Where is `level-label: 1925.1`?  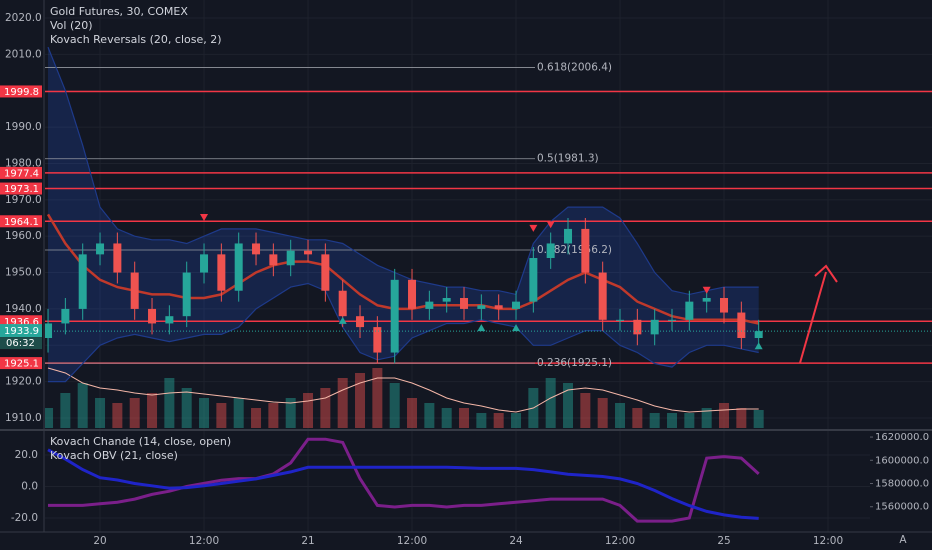 level-label: 1925.1 is located at coordinates (21, 364).